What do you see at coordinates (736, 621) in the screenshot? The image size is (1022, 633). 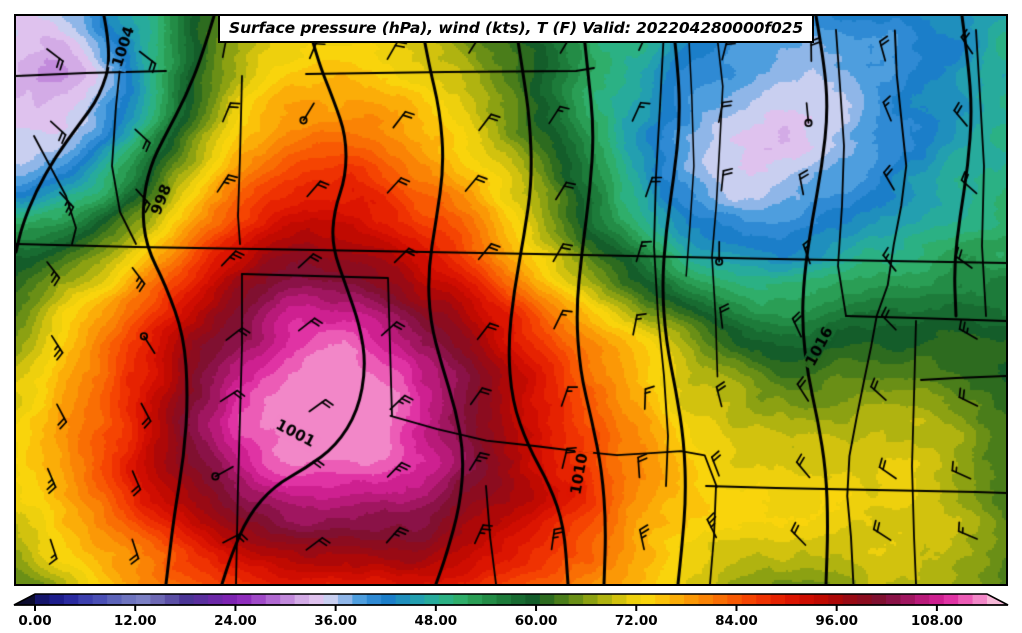 I see `colorbar-tick-label: 84.00` at bounding box center [736, 621].